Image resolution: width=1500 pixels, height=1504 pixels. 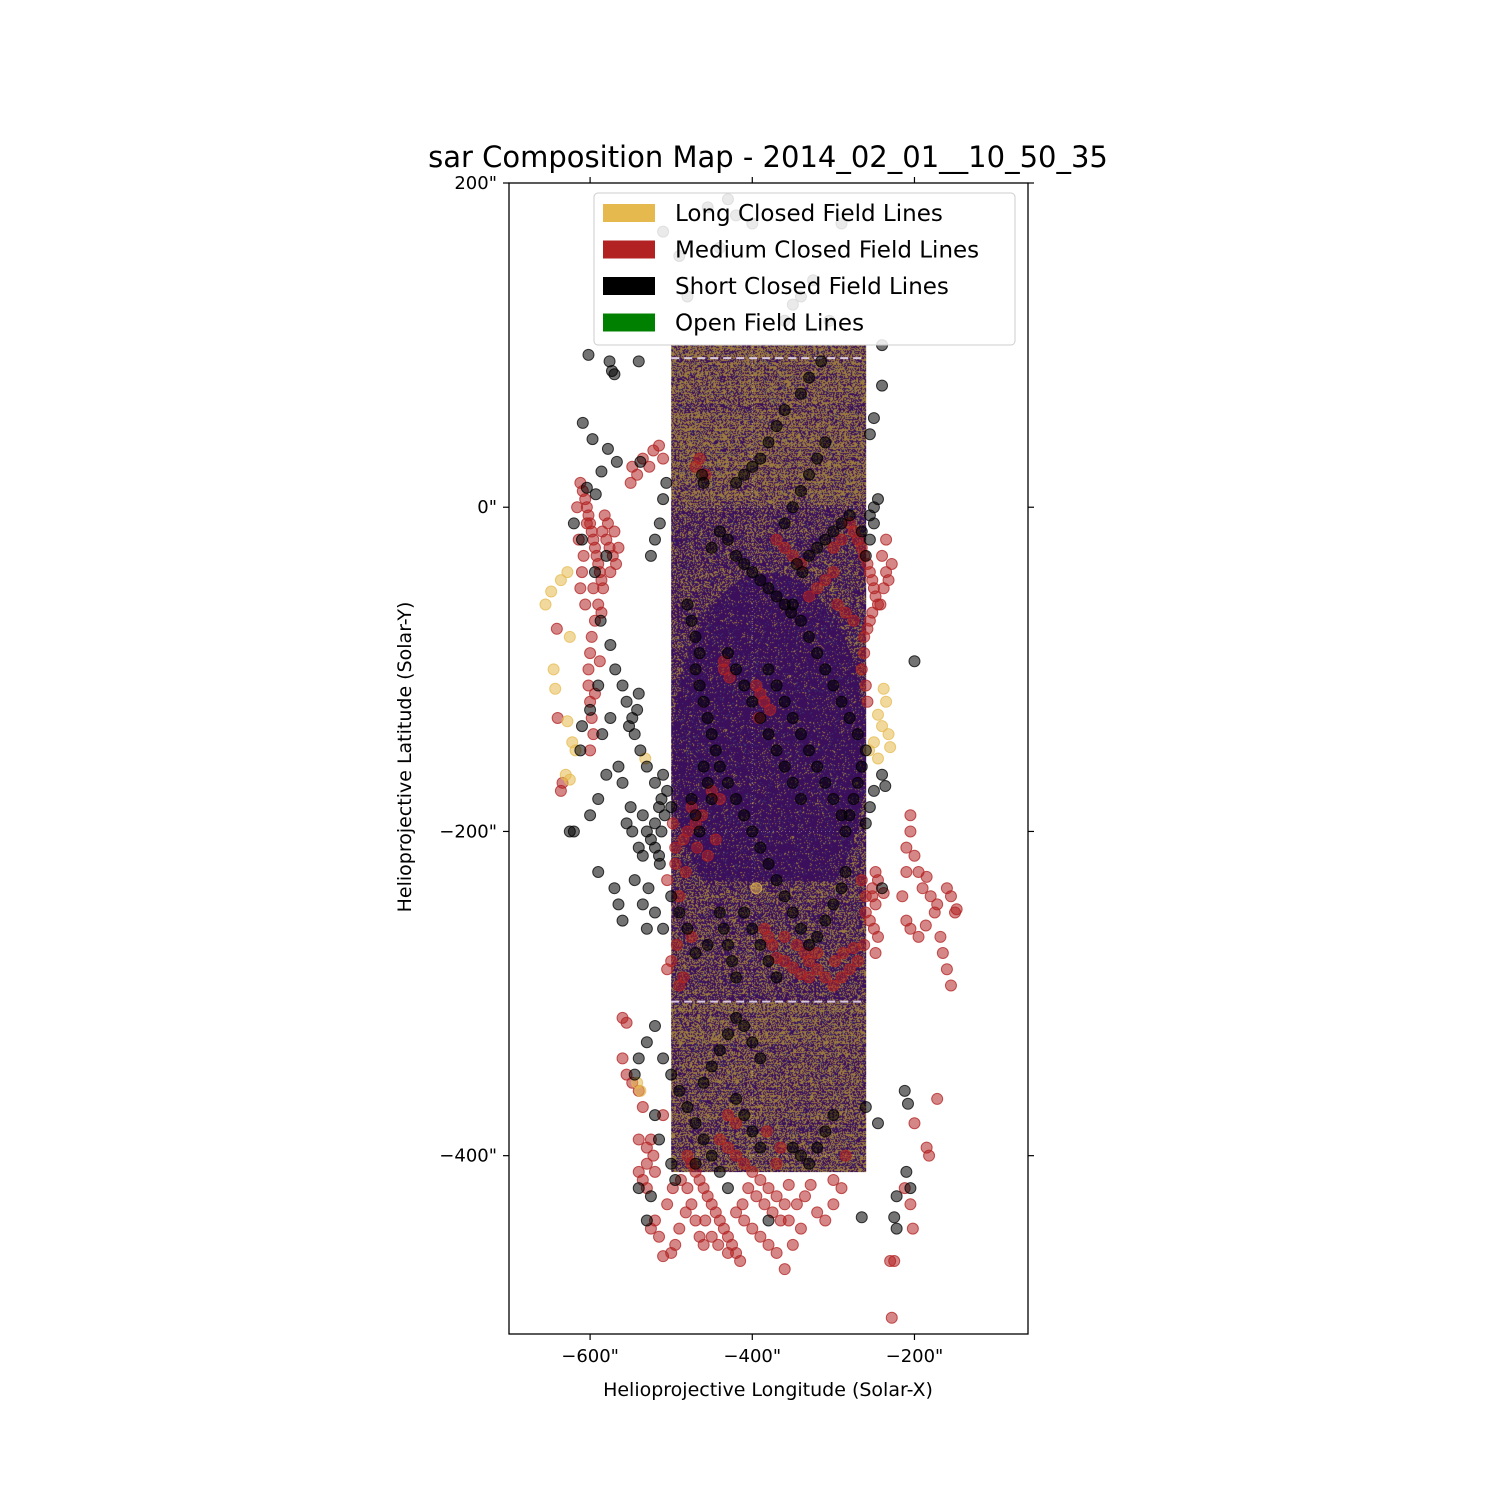 I want to click on y-tick-label: 0", so click(x=487, y=507).